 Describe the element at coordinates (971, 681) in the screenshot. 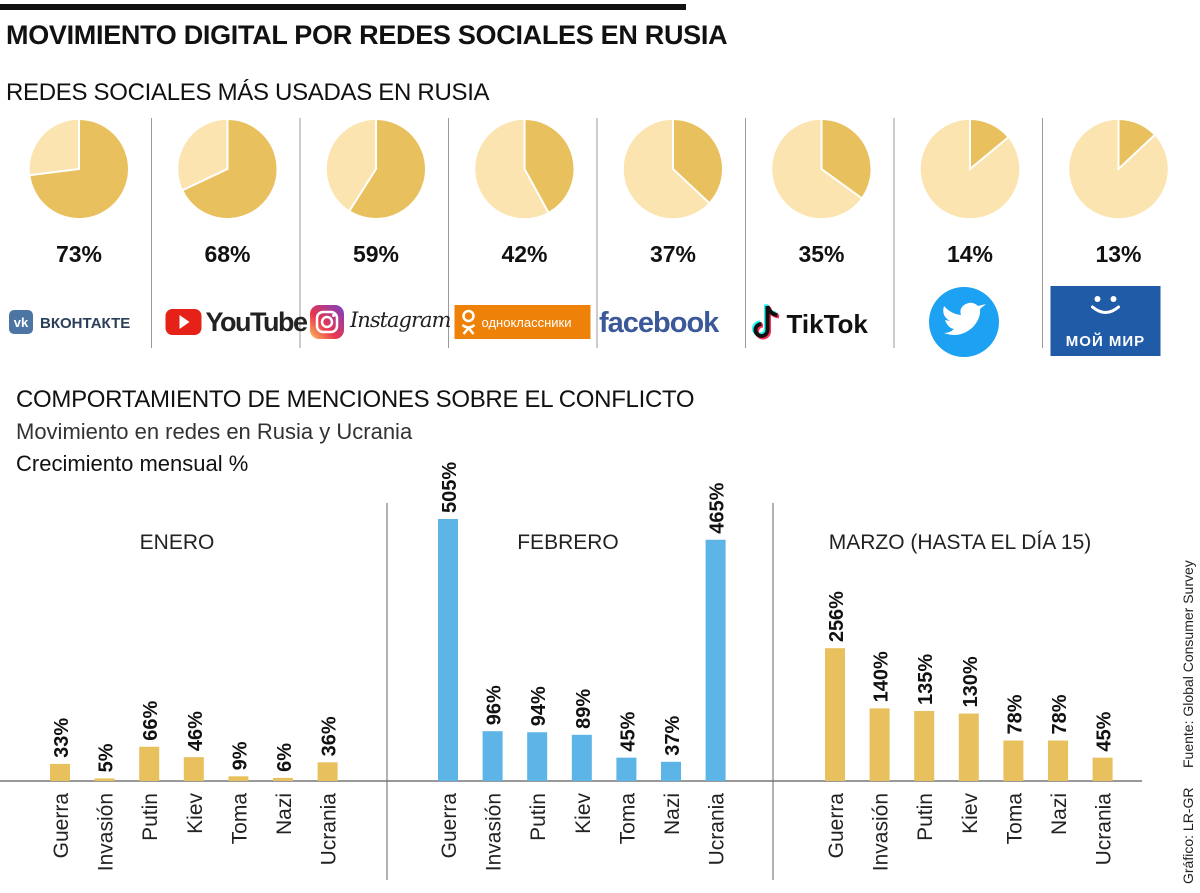

I see `bar-value-label: 130%` at that location.